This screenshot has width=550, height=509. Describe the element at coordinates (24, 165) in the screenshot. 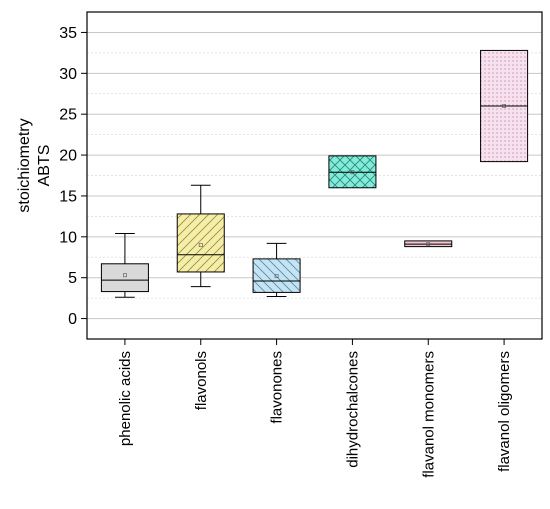

I see `y-axis-title-line: stoichiometry` at that location.